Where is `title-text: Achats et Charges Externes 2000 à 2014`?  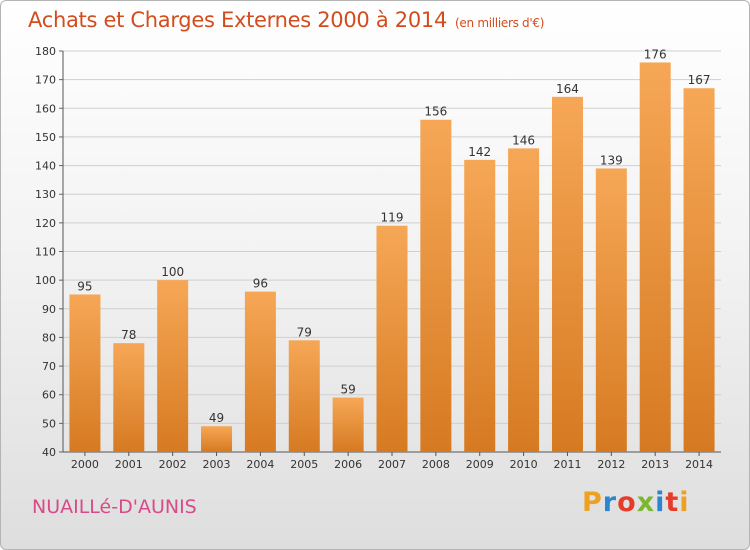
title-text: Achats et Charges Externes 2000 à 2014 is located at coordinates (238, 20).